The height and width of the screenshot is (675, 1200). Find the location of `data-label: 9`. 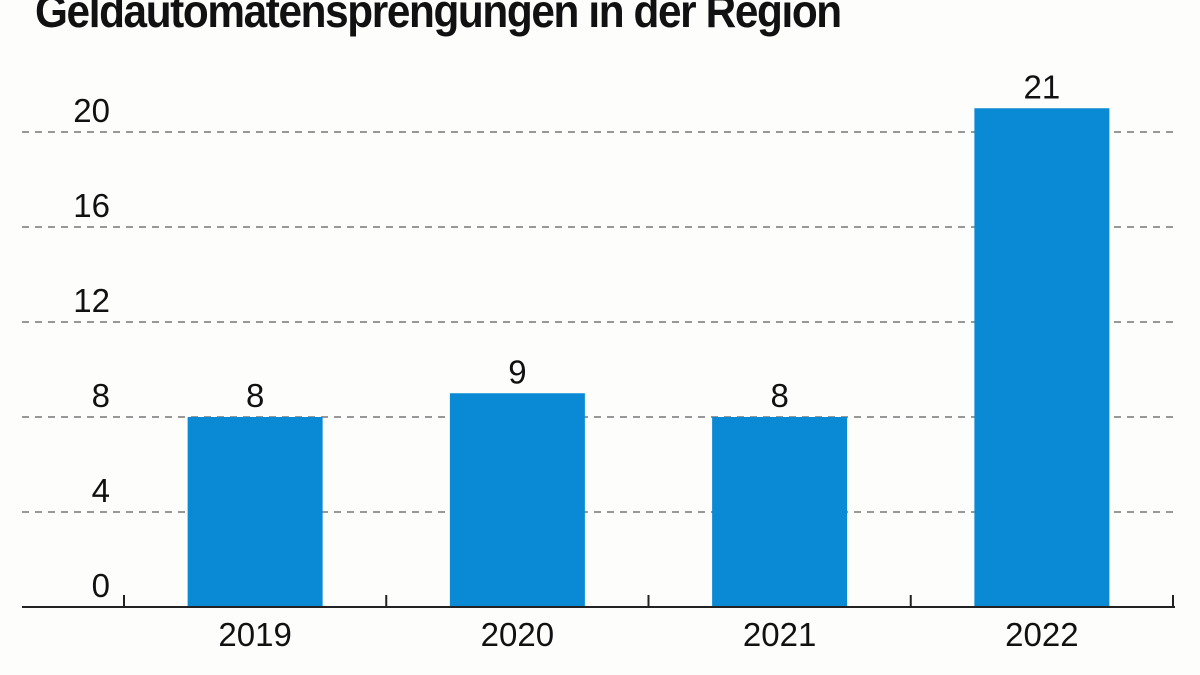

data-label: 9 is located at coordinates (517, 371).